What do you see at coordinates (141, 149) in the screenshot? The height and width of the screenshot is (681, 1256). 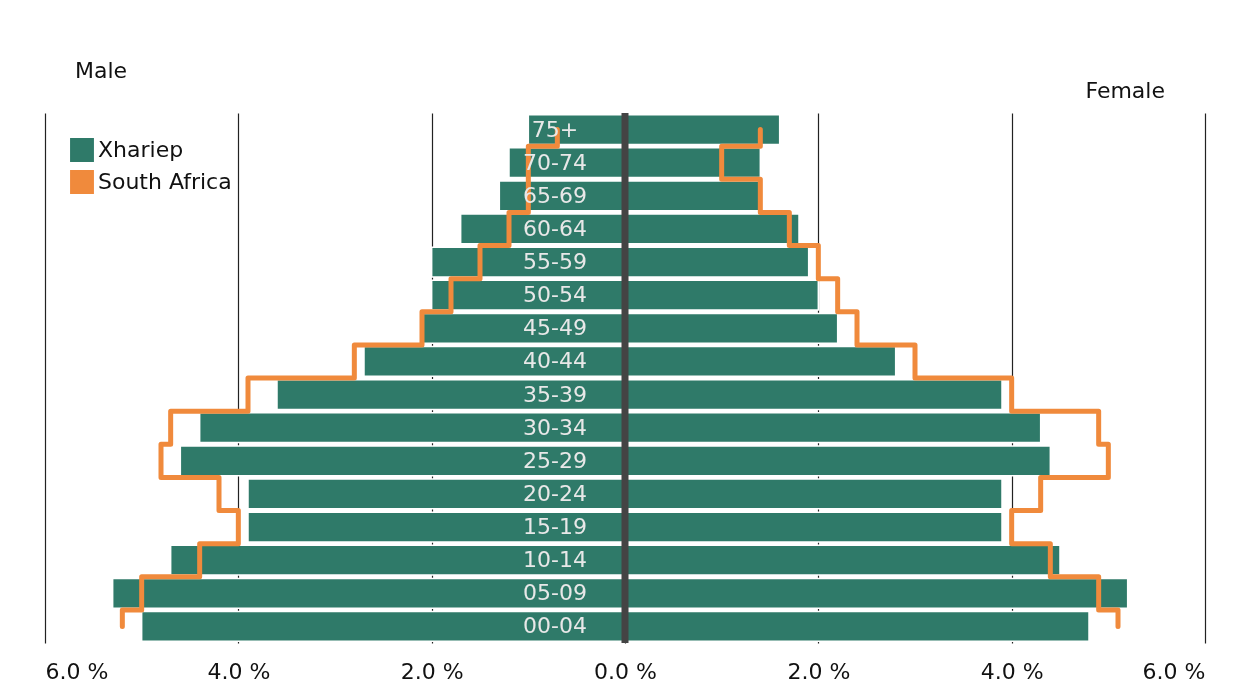 I see `legend-label: Xhariep` at bounding box center [141, 149].